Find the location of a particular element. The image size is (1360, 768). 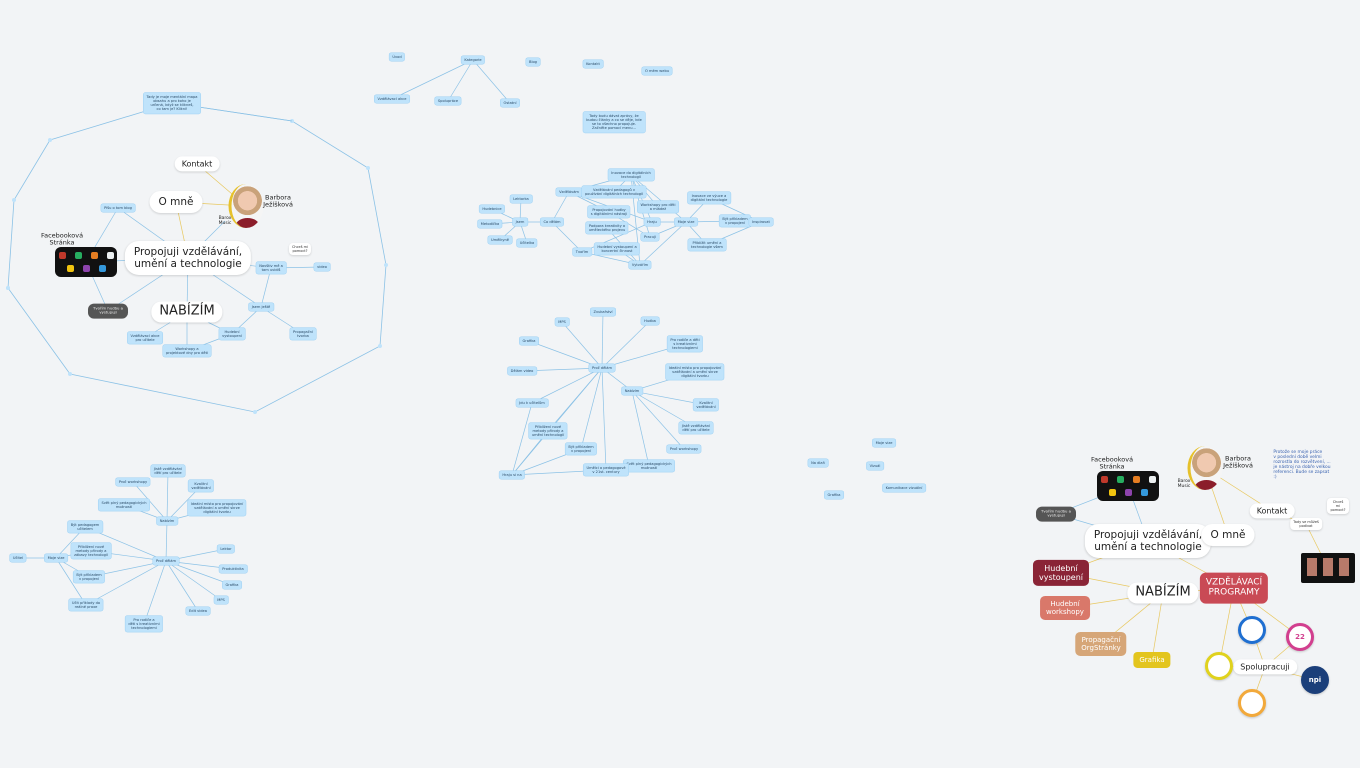

mindmap-node-d-graf: Grafika is located at coordinates (529, 341).